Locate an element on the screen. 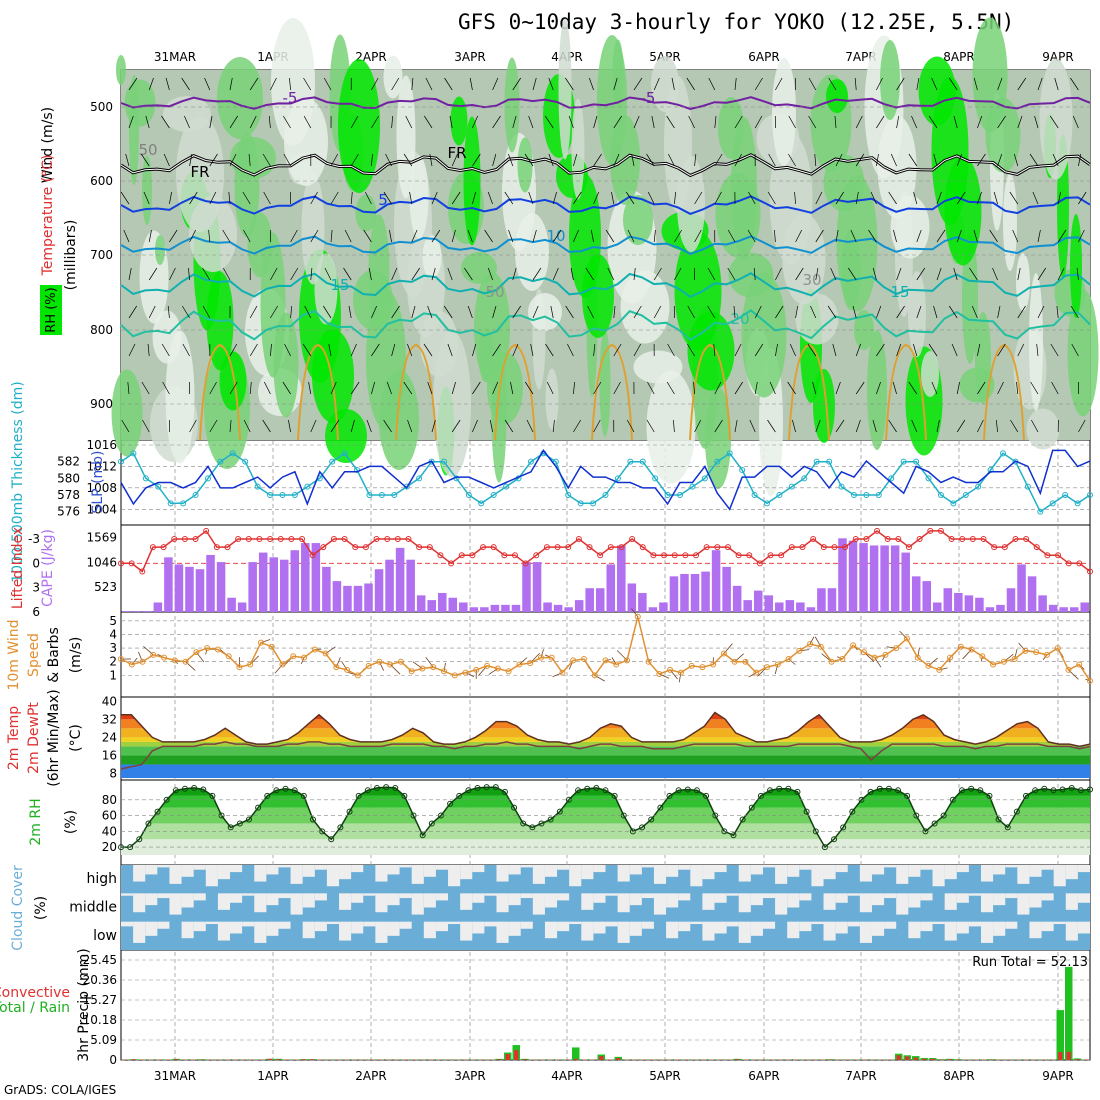 The width and height of the screenshot is (1100, 1100). label-cape: CAPE (J/kg) is located at coordinates (48, 568).